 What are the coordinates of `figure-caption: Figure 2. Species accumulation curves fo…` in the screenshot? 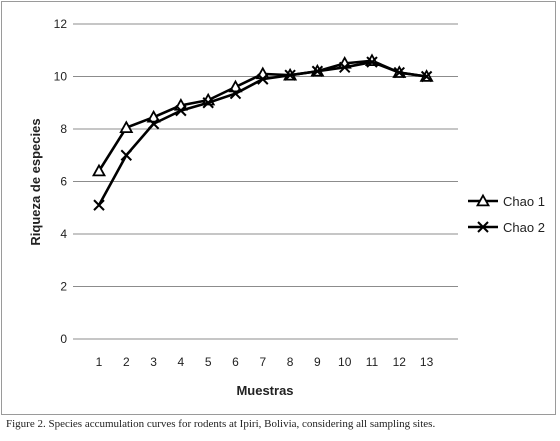 It's located at (221, 424).